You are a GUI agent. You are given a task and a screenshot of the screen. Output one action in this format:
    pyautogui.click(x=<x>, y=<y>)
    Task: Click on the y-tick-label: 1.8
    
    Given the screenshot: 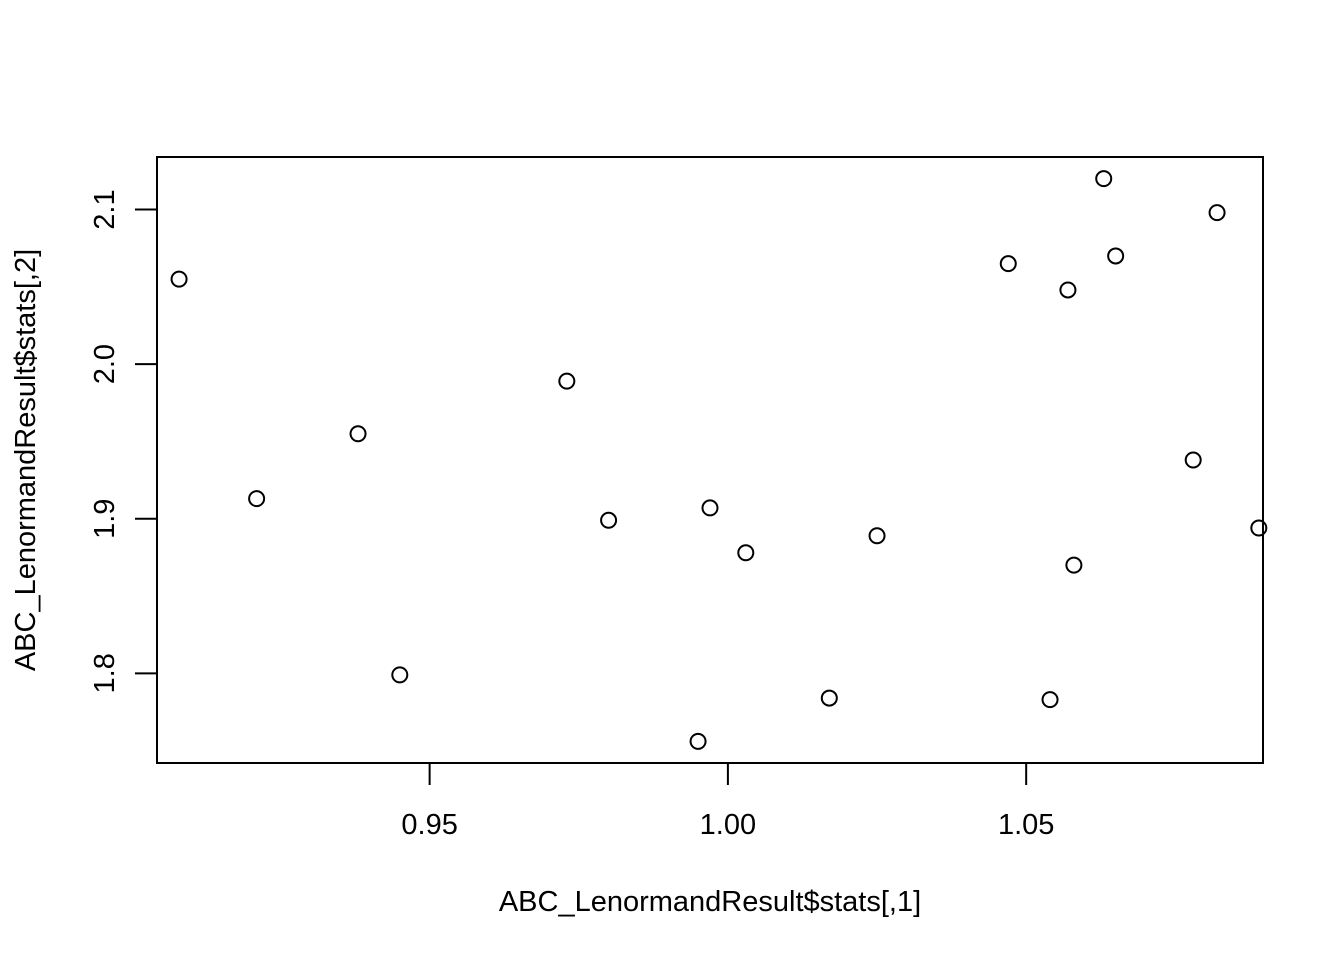 What is the action you would take?
    pyautogui.click(x=105, y=673)
    